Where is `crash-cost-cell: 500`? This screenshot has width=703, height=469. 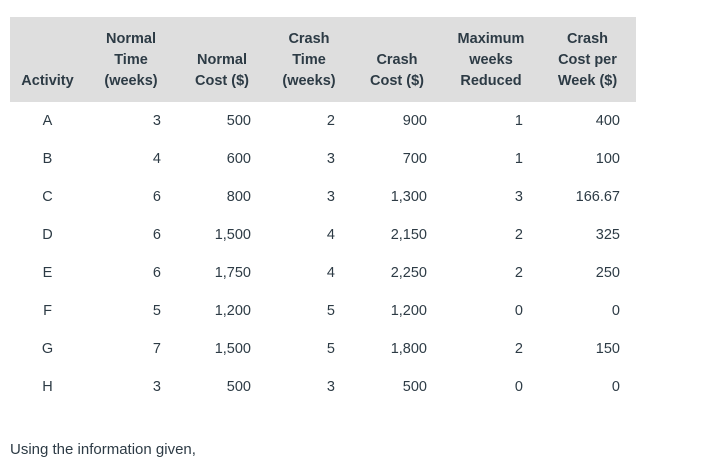 crash-cost-cell: 500 is located at coordinates (414, 387).